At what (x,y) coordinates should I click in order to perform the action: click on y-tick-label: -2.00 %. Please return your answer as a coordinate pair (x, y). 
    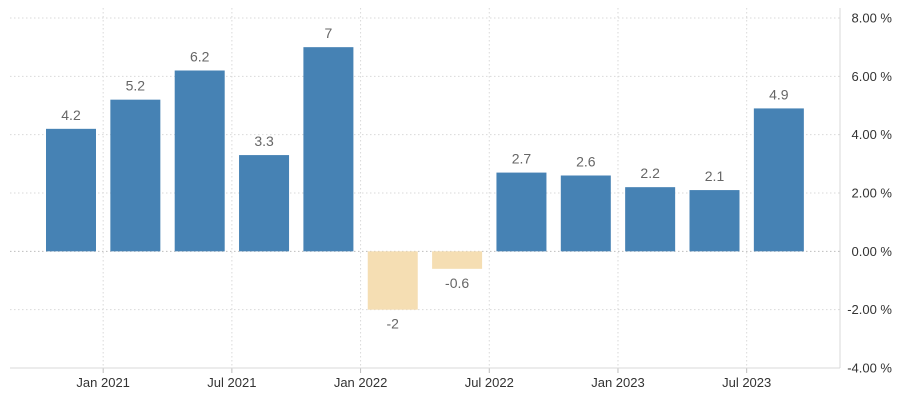
    Looking at the image, I should click on (869, 309).